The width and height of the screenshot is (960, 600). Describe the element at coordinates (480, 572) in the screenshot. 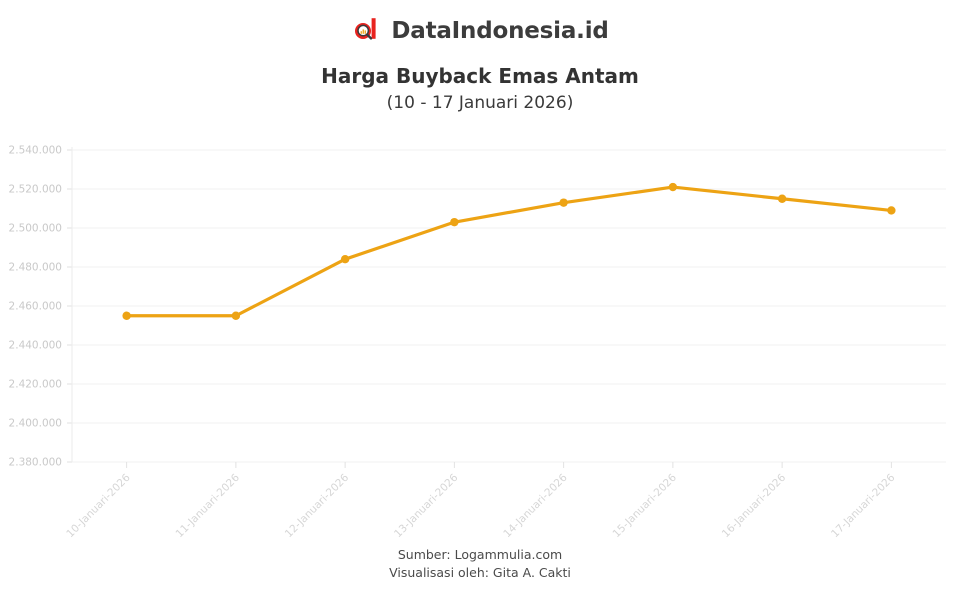

I see `visualization-credit: Visualisasi oleh: Gita A. Cakti` at that location.